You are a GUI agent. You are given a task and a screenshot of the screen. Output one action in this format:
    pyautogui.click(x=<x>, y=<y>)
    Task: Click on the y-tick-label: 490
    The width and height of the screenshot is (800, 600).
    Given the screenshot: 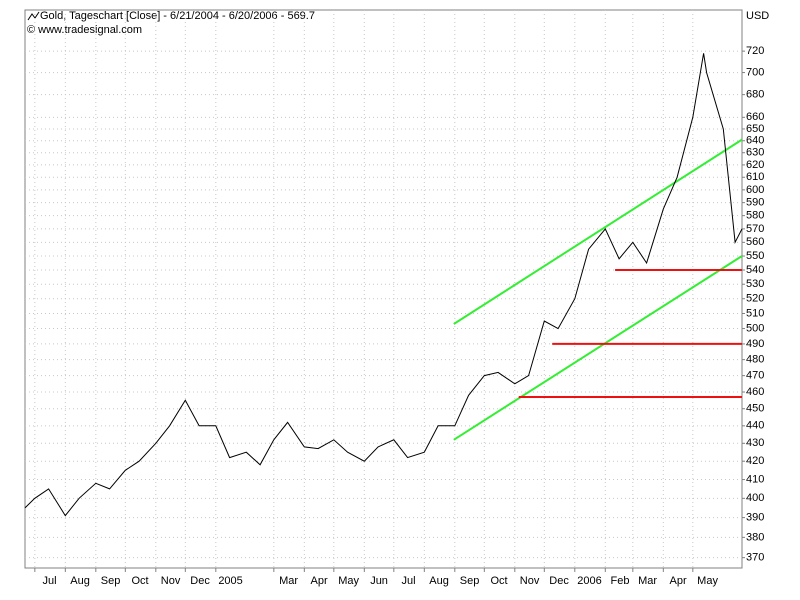 What is the action you would take?
    pyautogui.click(x=755, y=344)
    